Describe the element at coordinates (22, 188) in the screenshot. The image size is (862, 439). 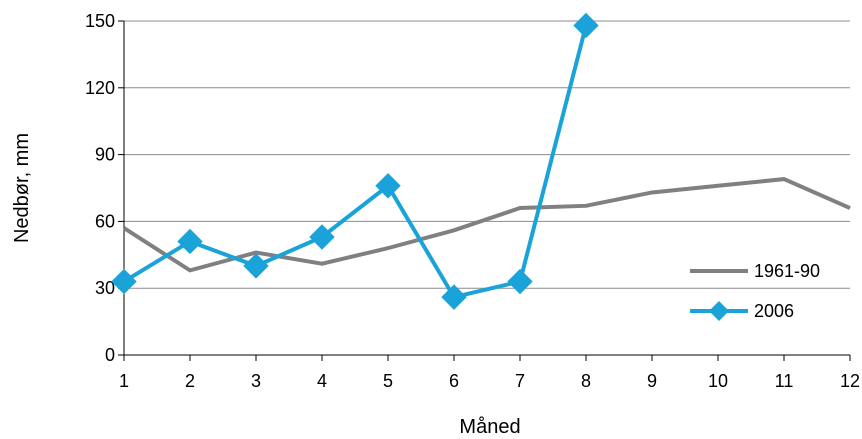
I see `y-axis-title: Nedbør, mm` at that location.